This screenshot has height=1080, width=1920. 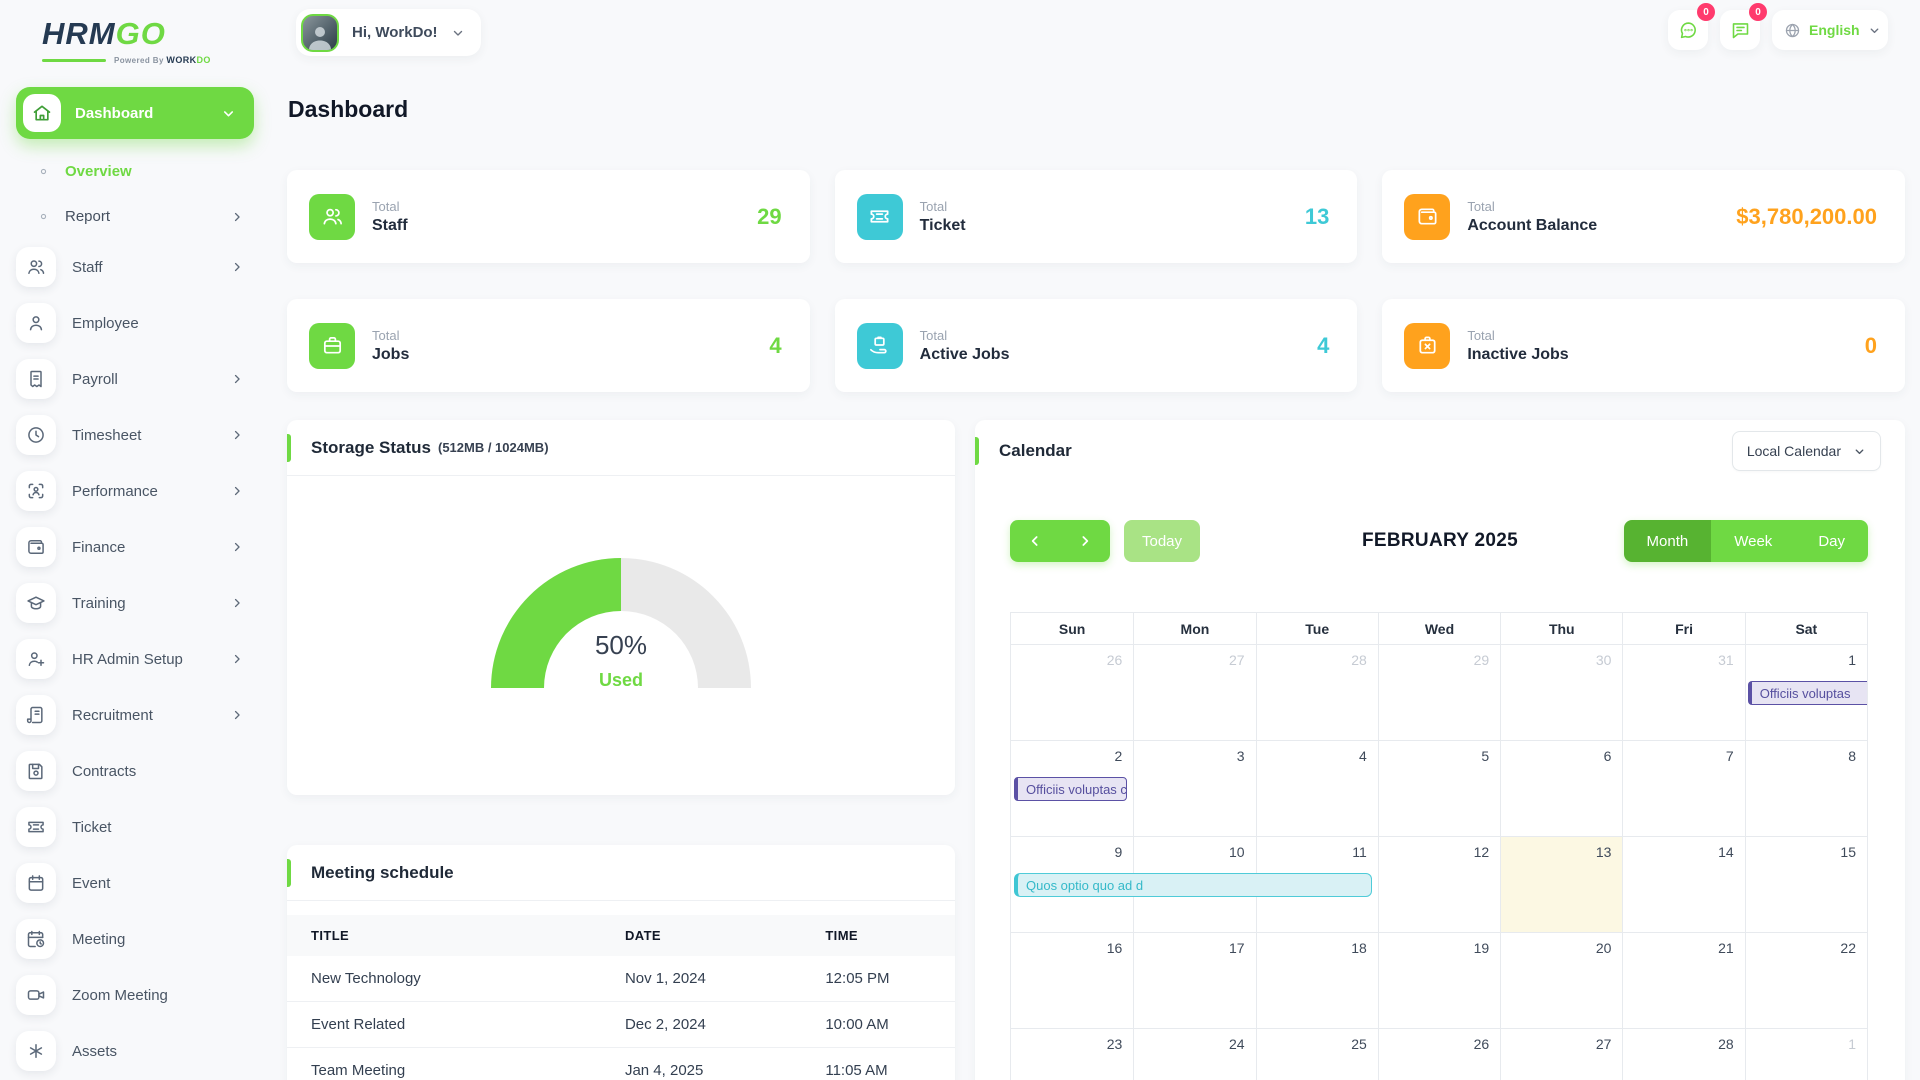 I want to click on calendar-day-cell: 24, so click(x=1194, y=1054).